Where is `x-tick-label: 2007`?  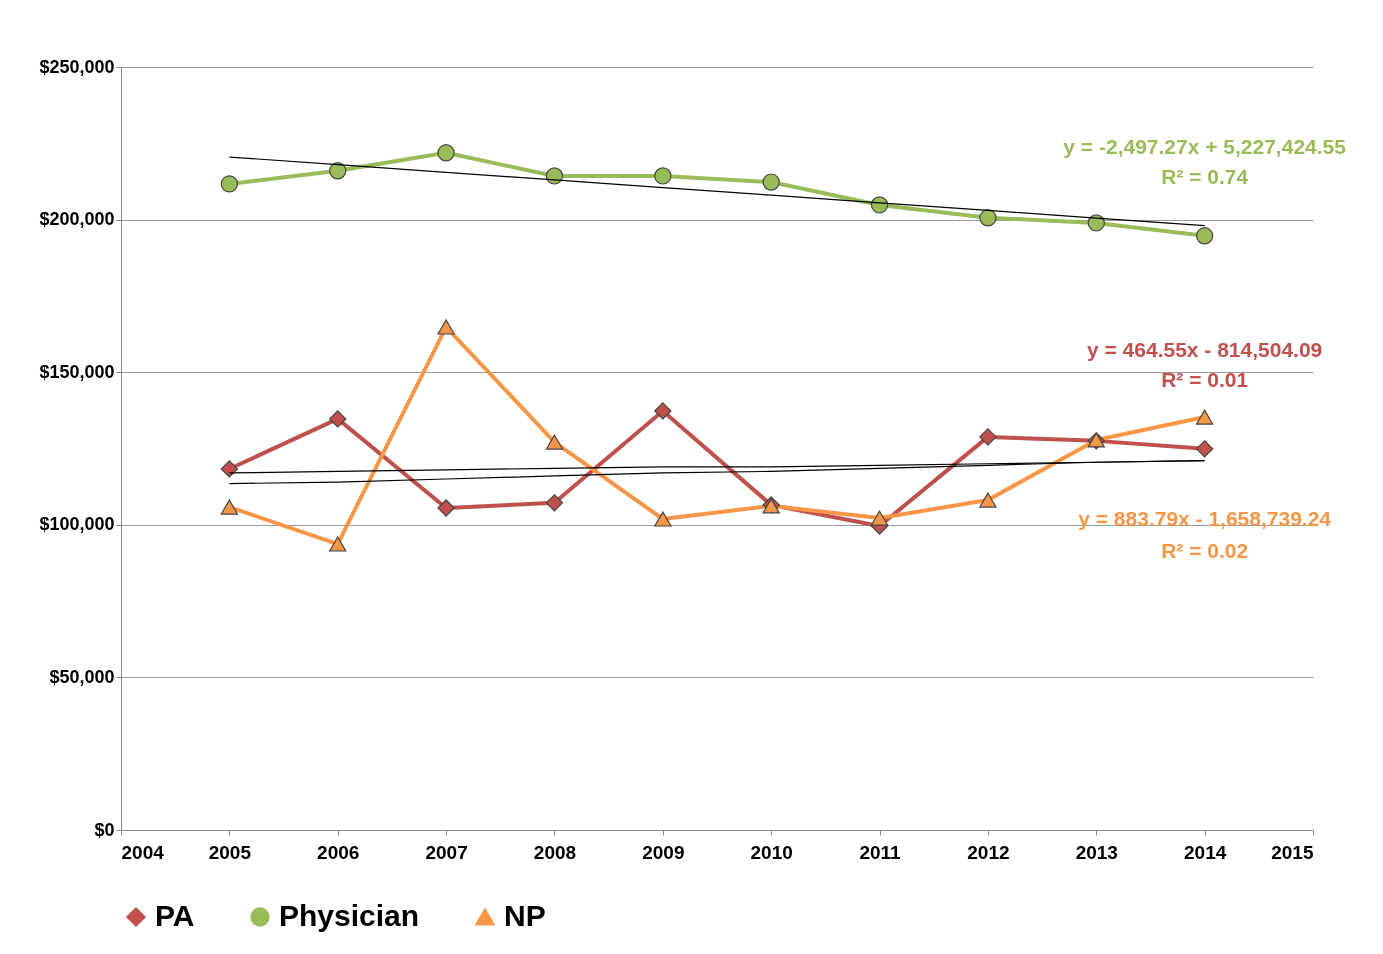 x-tick-label: 2007 is located at coordinates (446, 852).